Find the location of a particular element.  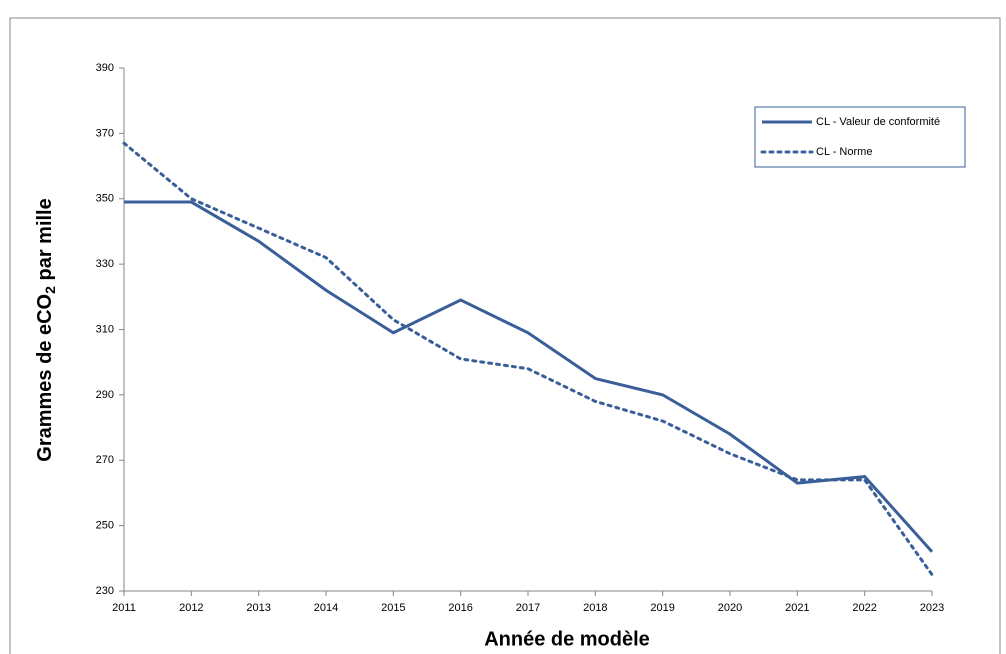

y-tick-label: 230 is located at coordinates (105, 591).